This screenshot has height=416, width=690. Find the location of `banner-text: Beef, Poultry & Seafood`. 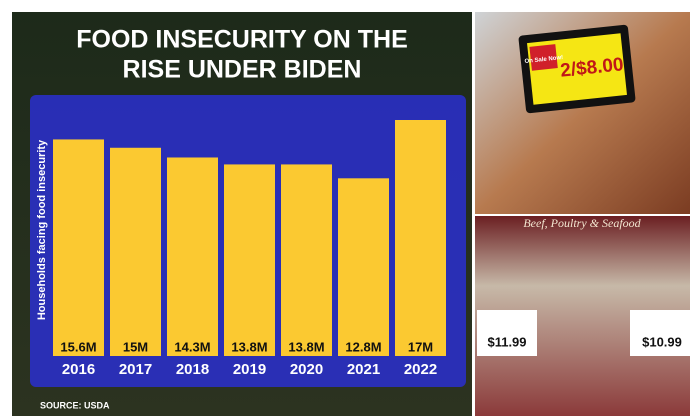

banner-text: Beef, Poultry & Seafood is located at coordinates (582, 223).